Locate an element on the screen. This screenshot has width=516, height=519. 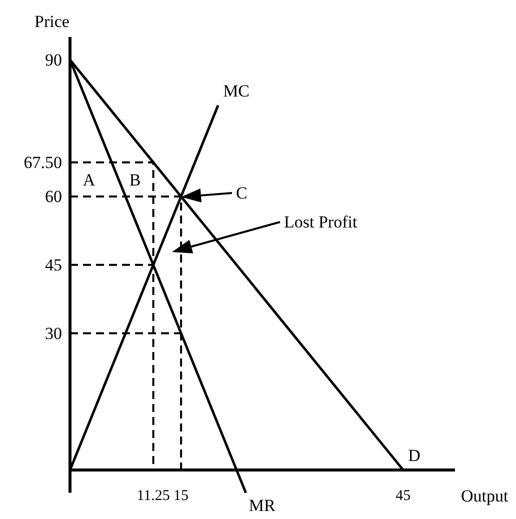
annotation: Lost Profit is located at coordinates (321, 222).